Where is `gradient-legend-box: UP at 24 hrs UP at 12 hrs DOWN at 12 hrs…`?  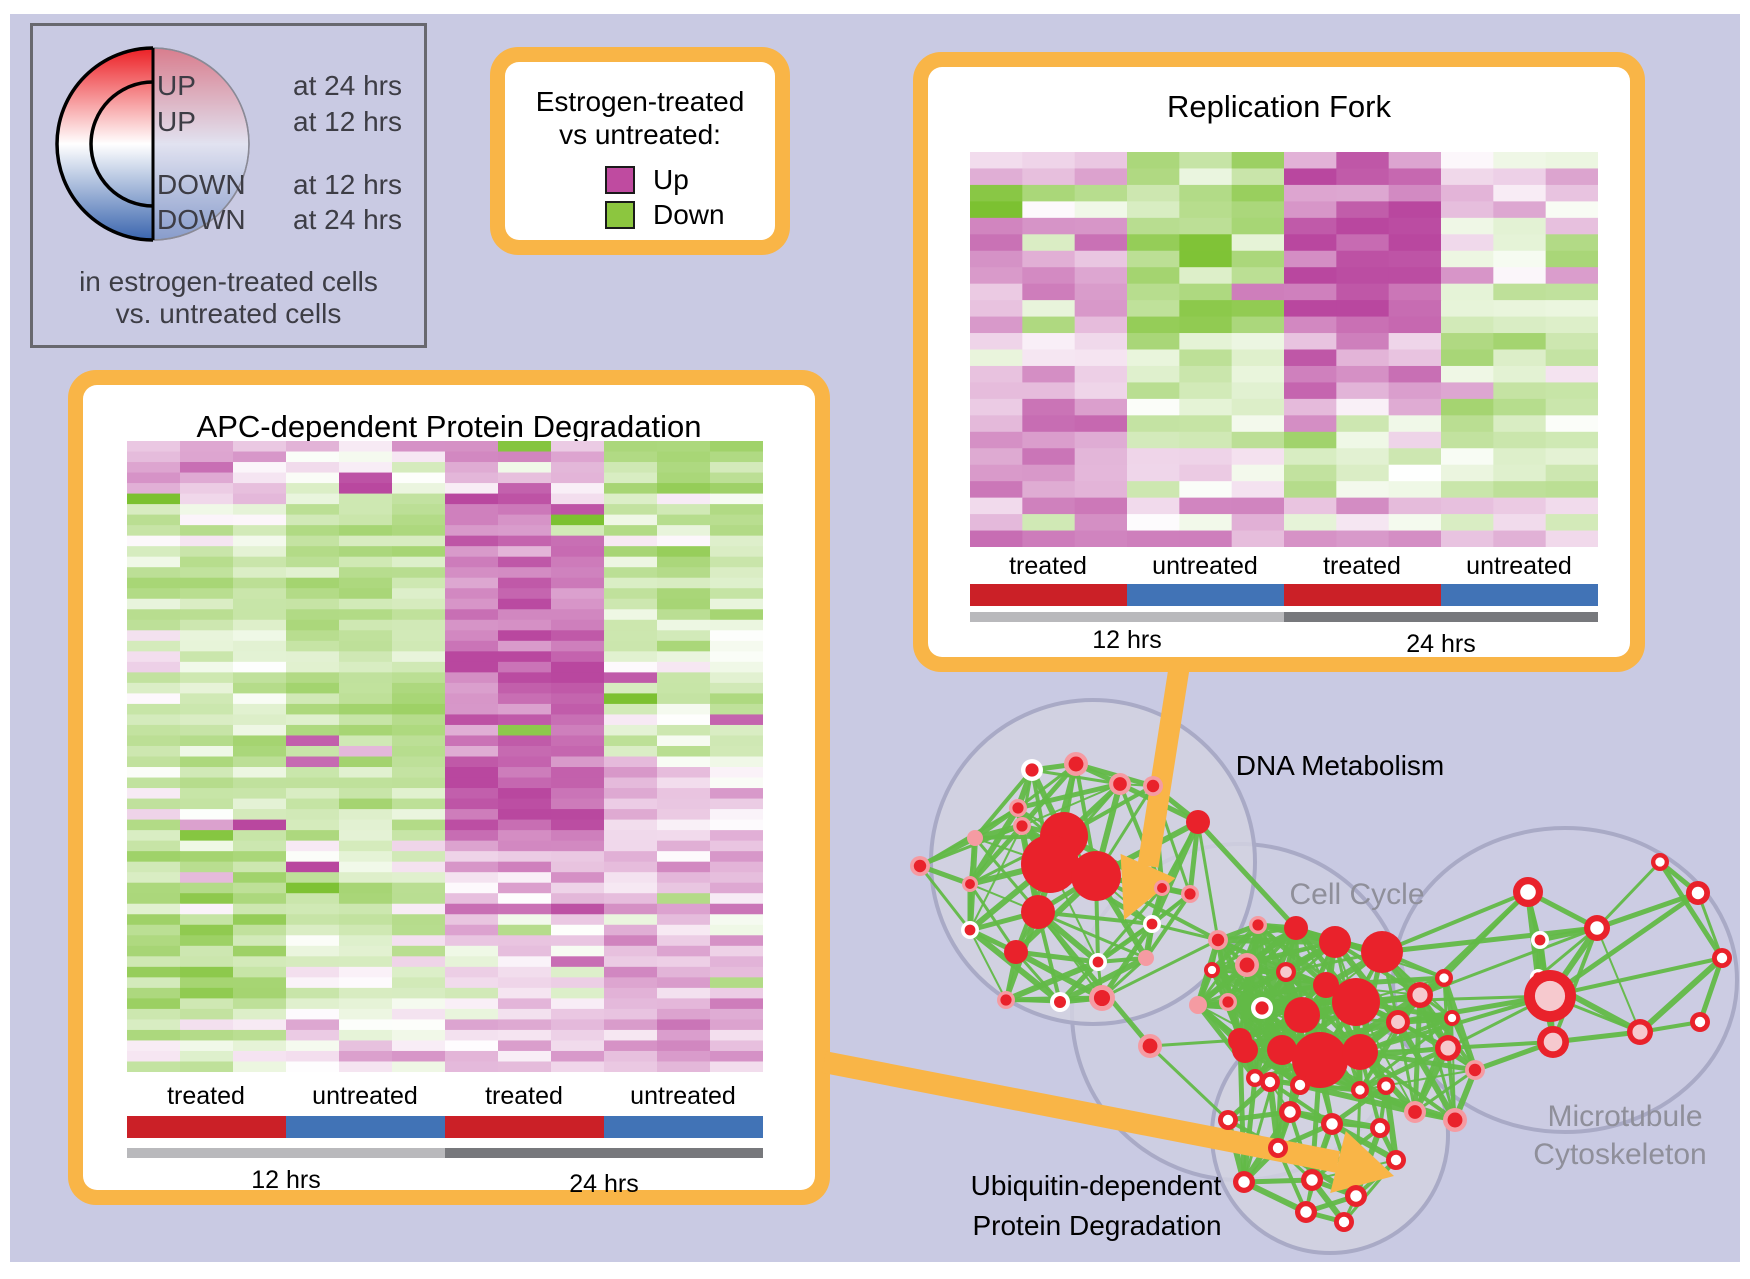
gradient-legend-box: UP at 24 hrs UP at 12 hrs DOWN at 12 hrs… is located at coordinates (228, 185).